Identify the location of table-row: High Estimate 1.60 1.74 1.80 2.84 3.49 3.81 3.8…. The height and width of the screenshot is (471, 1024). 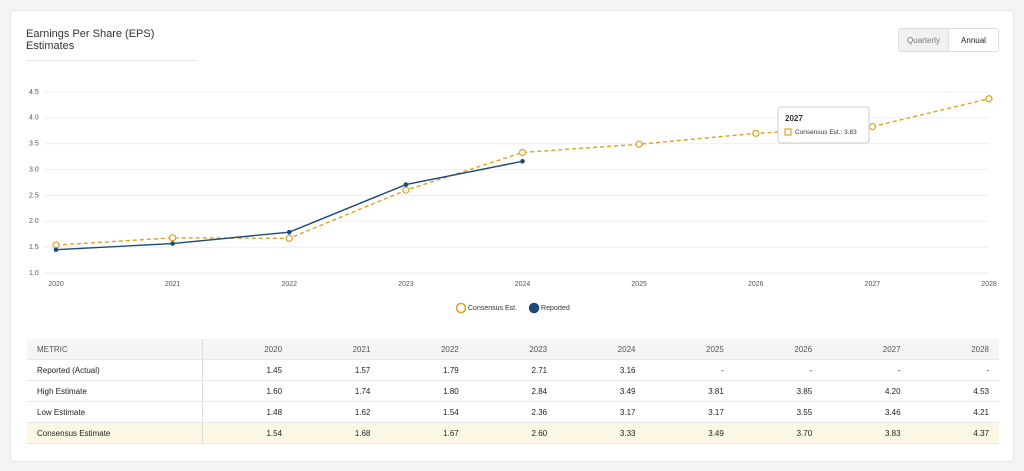
(513, 391).